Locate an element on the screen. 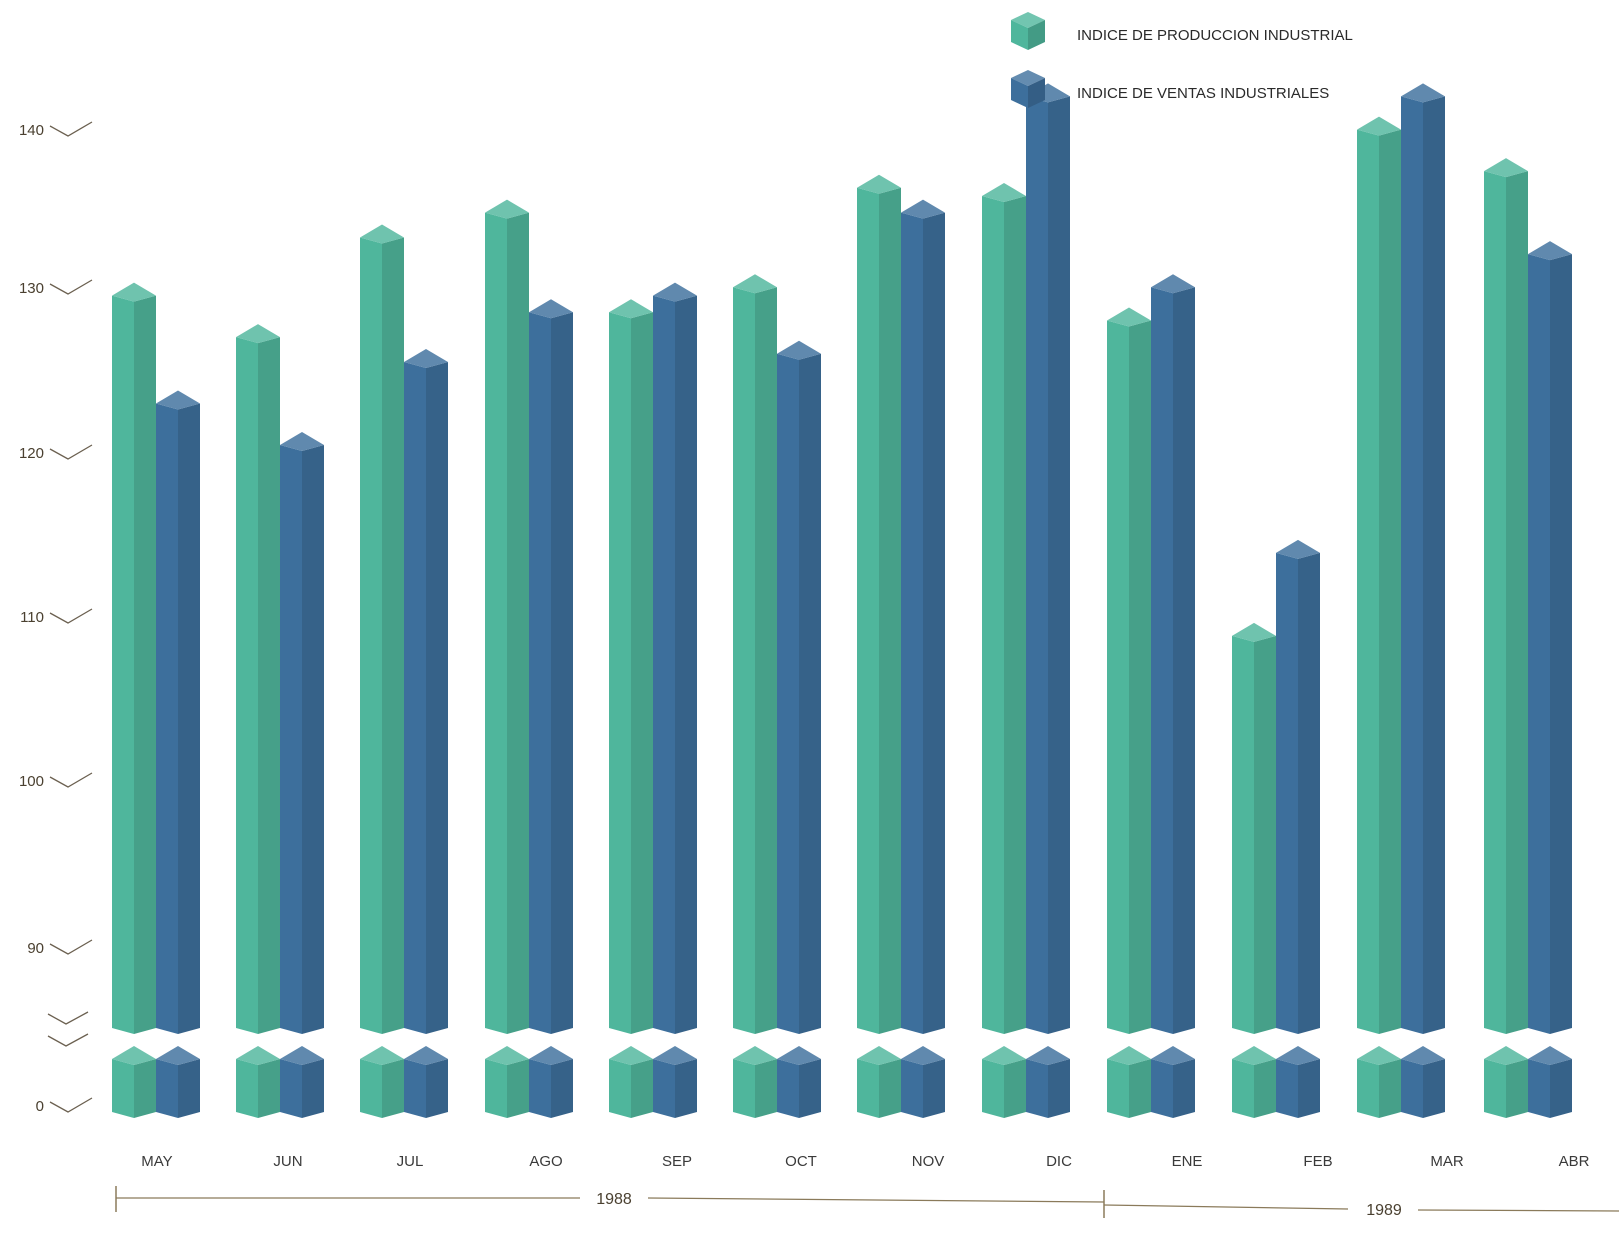 This screenshot has width=1619, height=1255. legend-label: INDICE DE PRODUCCION INDUSTRIAL is located at coordinates (1215, 35).